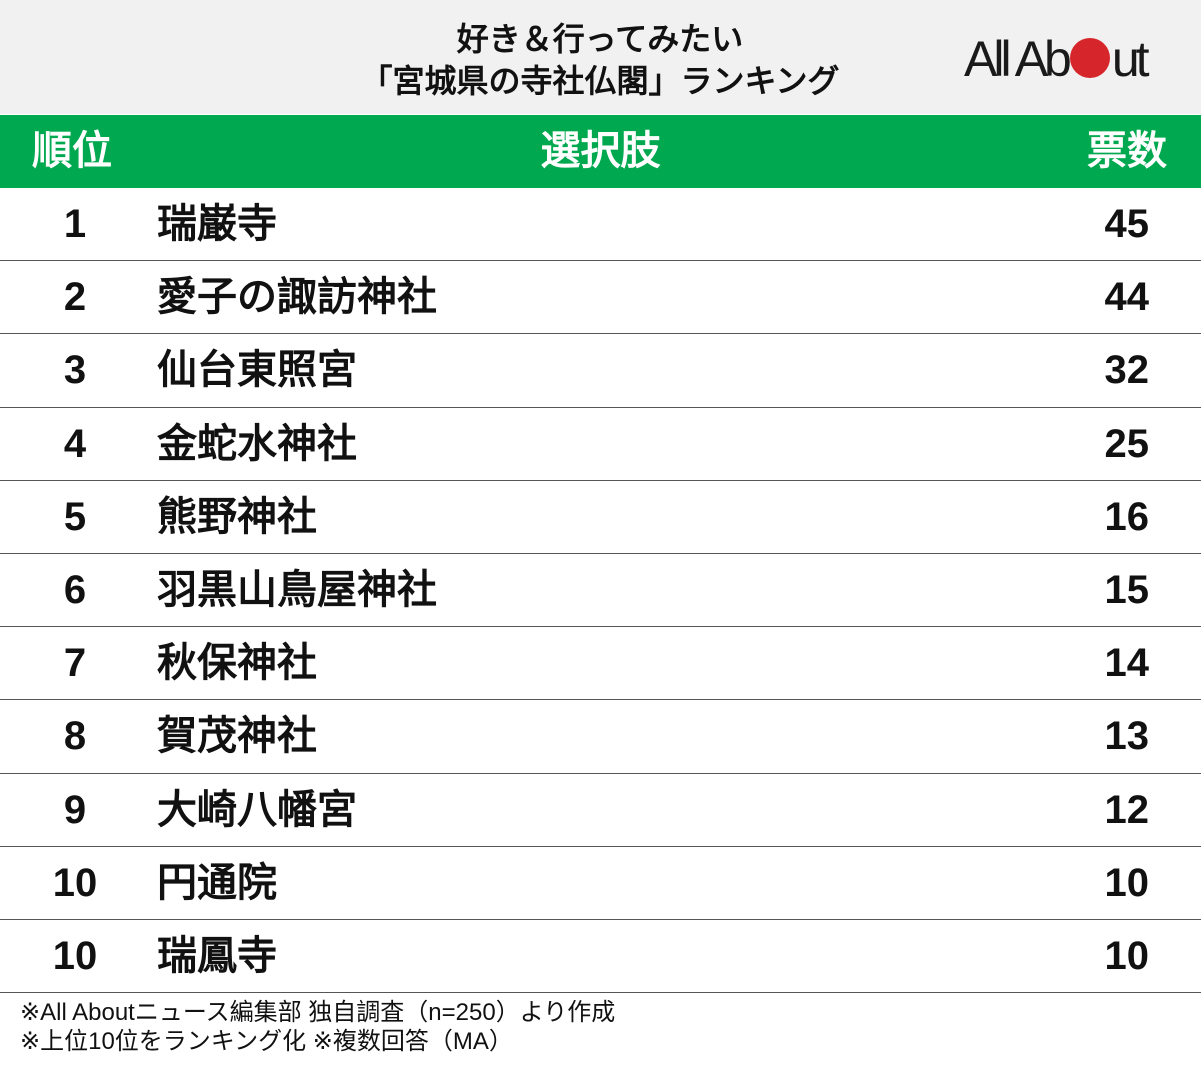 The height and width of the screenshot is (1069, 1201). I want to click on name-cell: 賀茂神社, so click(237, 736).